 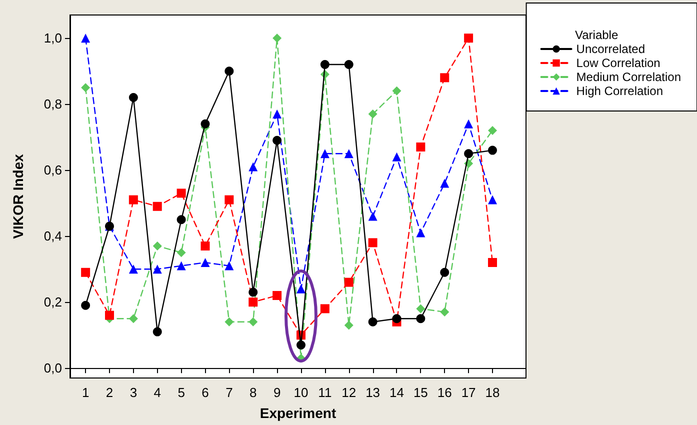 What do you see at coordinates (18, 196) in the screenshot?
I see `y-axis-title: VIKOR Index` at bounding box center [18, 196].